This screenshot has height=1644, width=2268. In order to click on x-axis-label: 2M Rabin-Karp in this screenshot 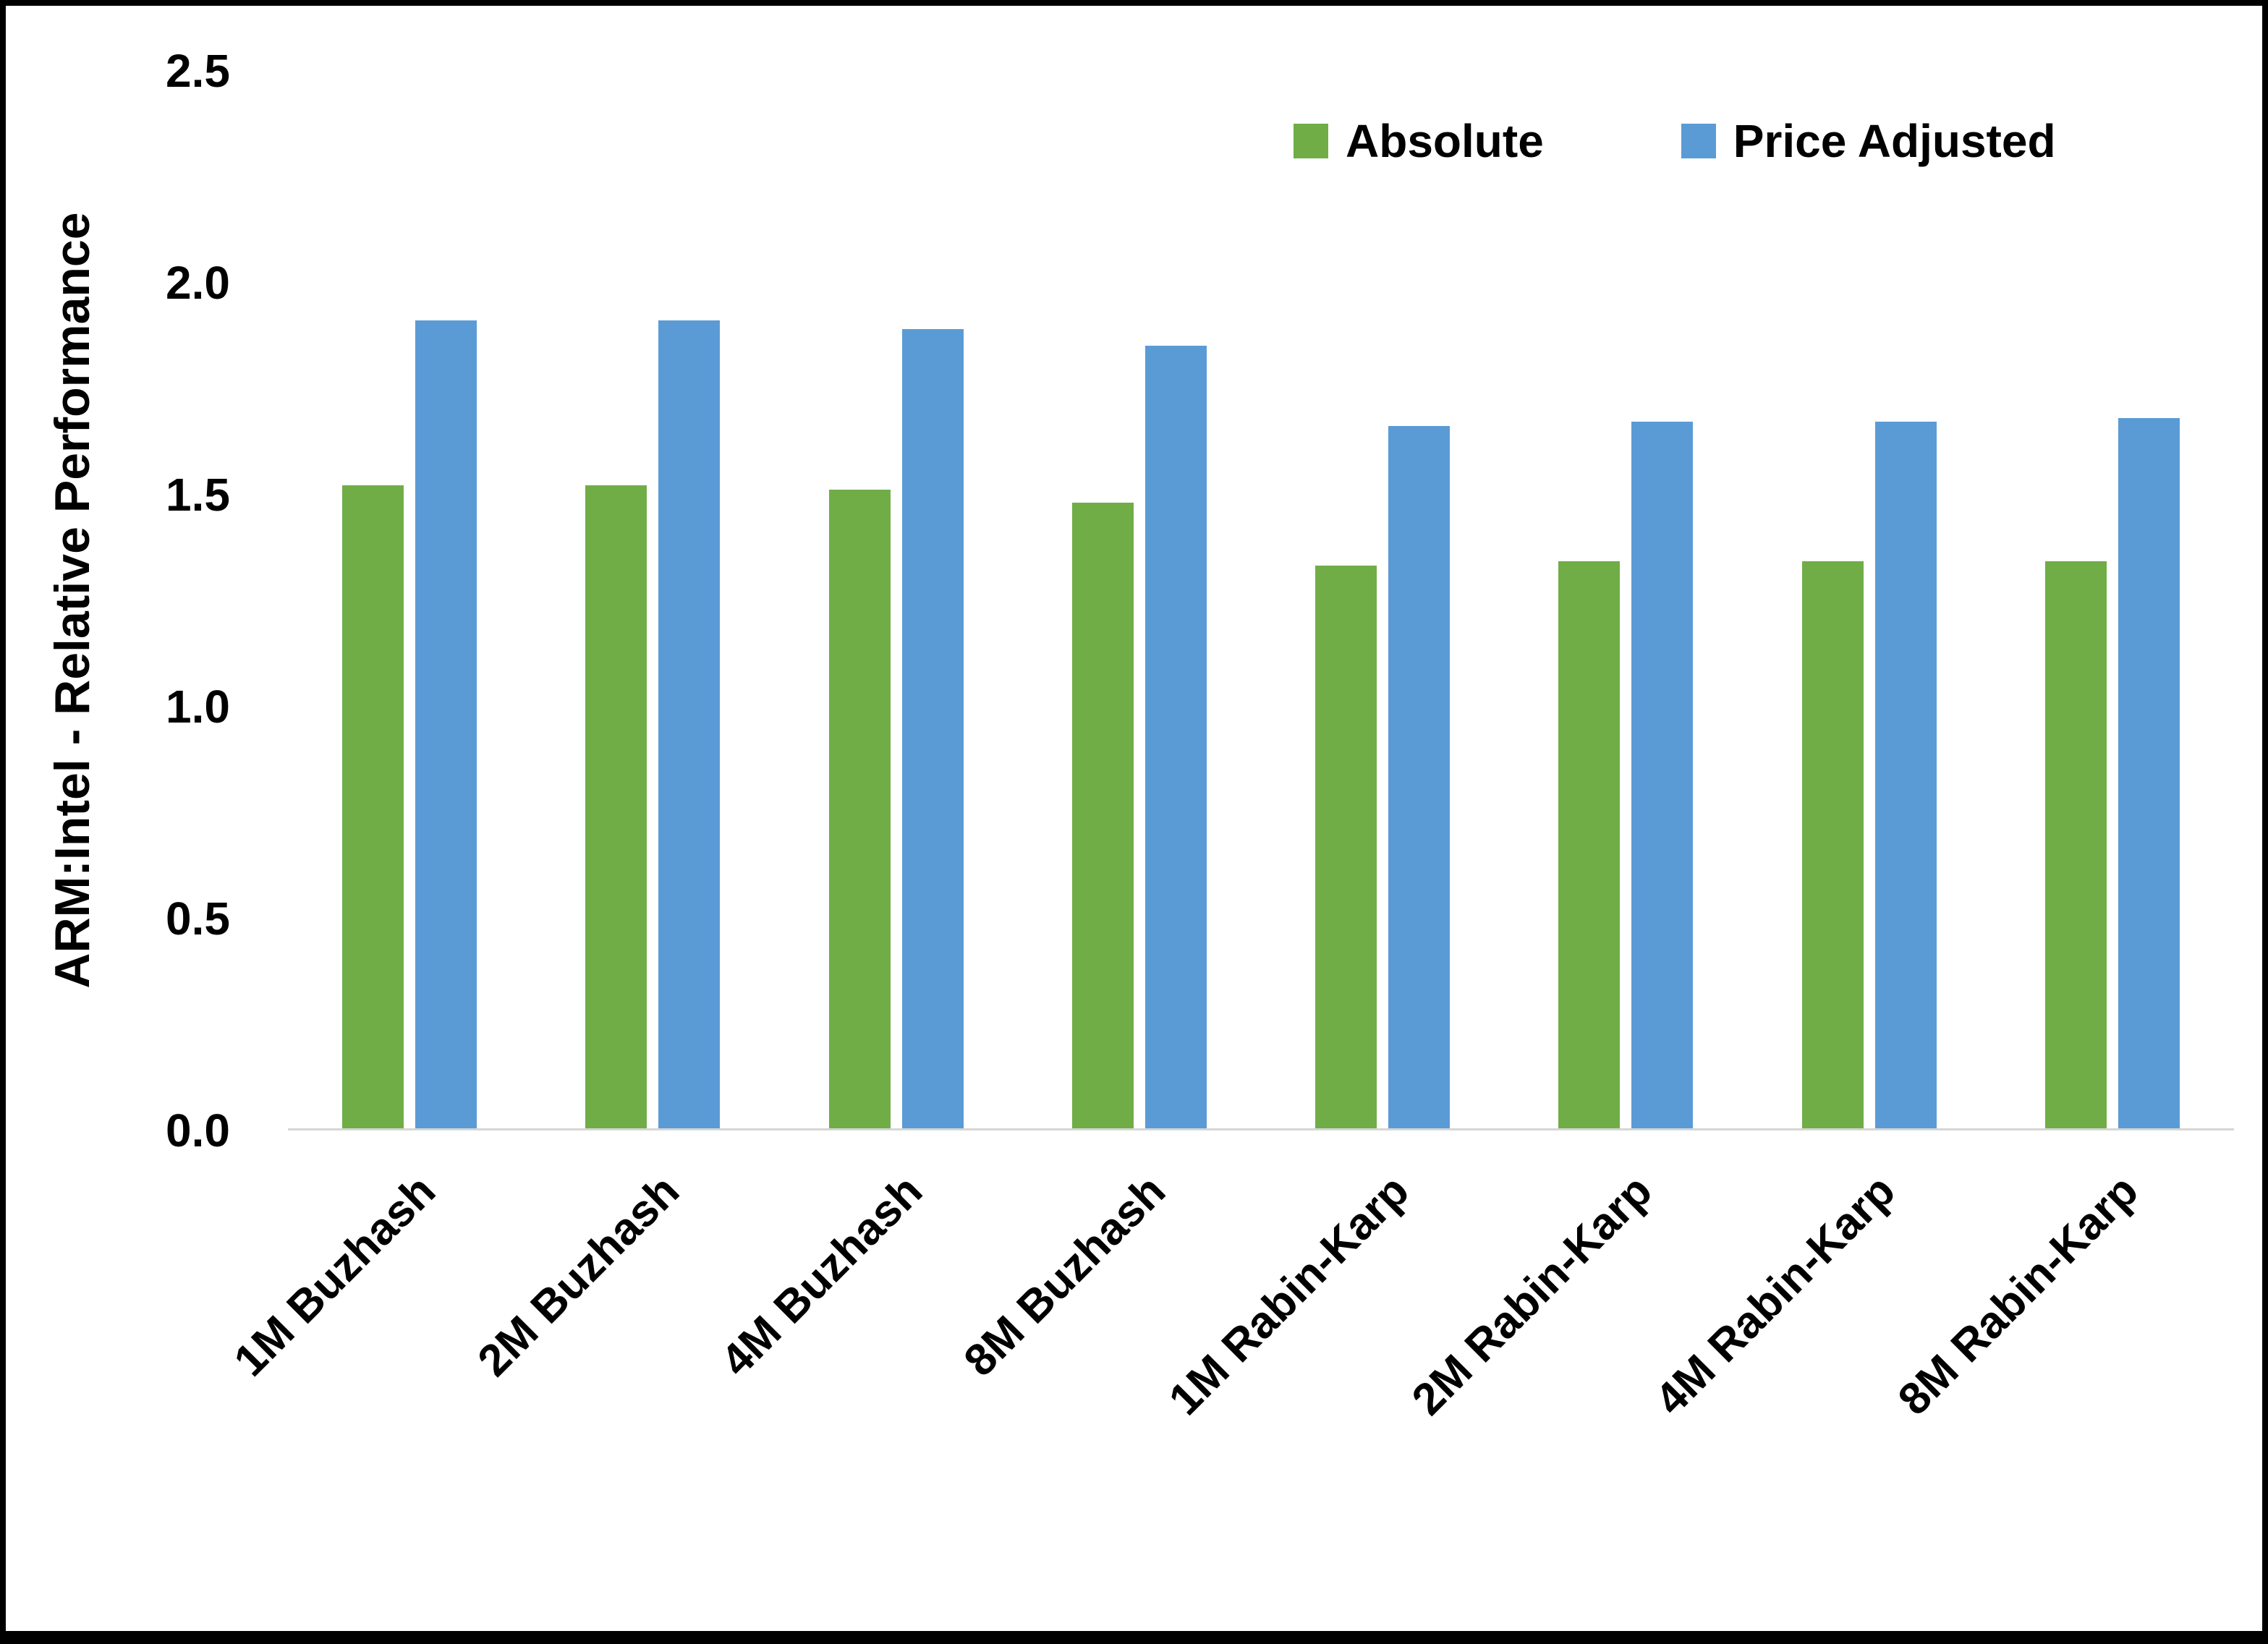, I will do `click(1532, 1295)`.